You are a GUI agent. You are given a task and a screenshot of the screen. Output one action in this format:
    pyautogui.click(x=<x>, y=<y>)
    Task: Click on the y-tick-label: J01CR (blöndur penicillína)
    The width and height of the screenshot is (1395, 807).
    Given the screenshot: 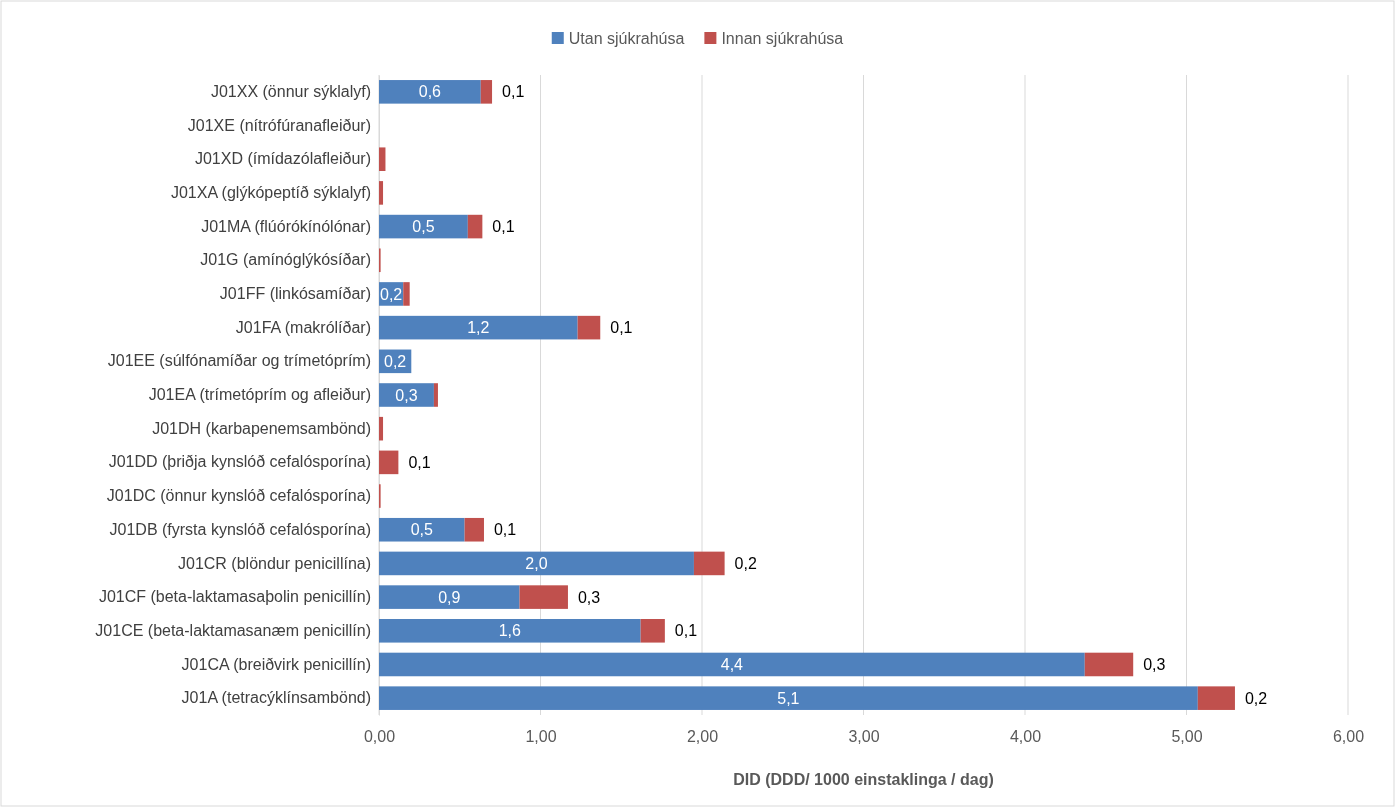 What is the action you would take?
    pyautogui.click(x=274, y=563)
    